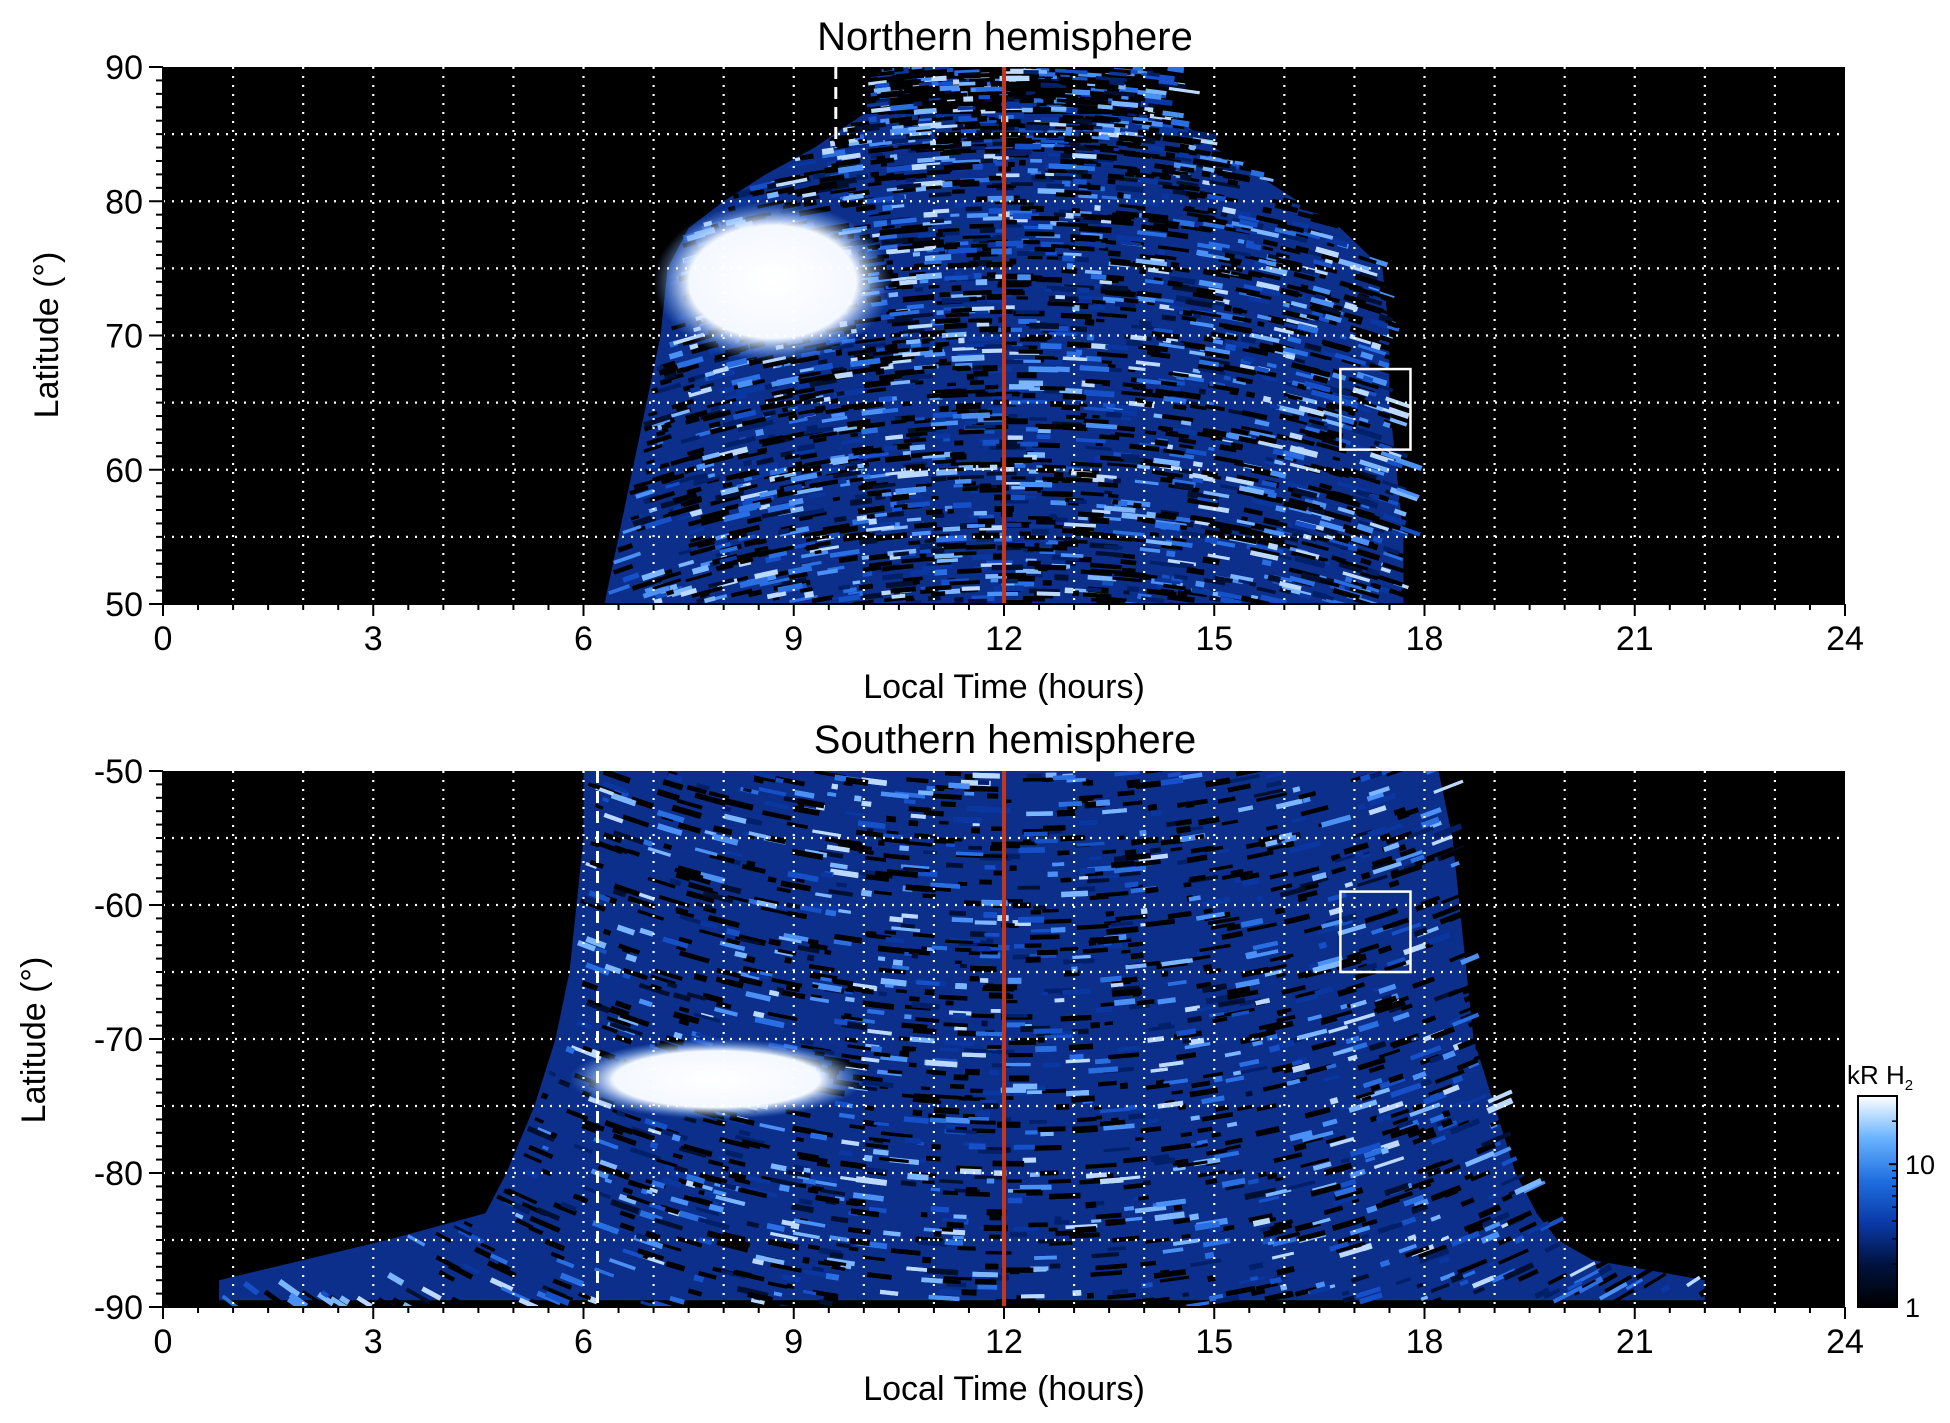  I want to click on colorbar-tick-label: 10, so click(1920, 1165).